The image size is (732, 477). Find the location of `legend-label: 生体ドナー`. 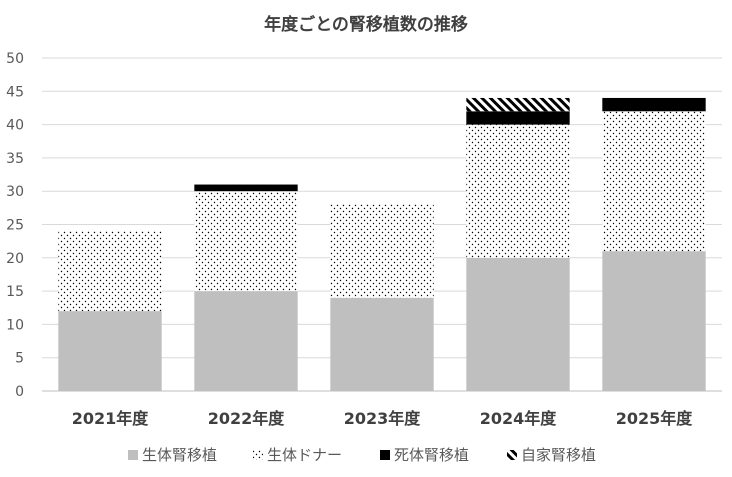

legend-label: 生体ドナー is located at coordinates (304, 455).